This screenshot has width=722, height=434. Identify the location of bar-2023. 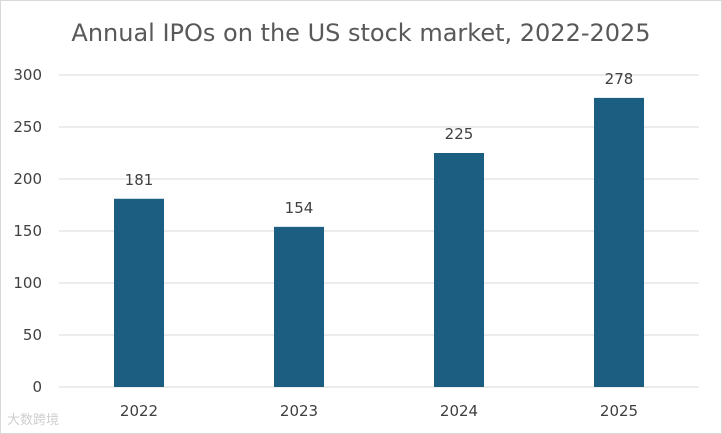
(299, 306).